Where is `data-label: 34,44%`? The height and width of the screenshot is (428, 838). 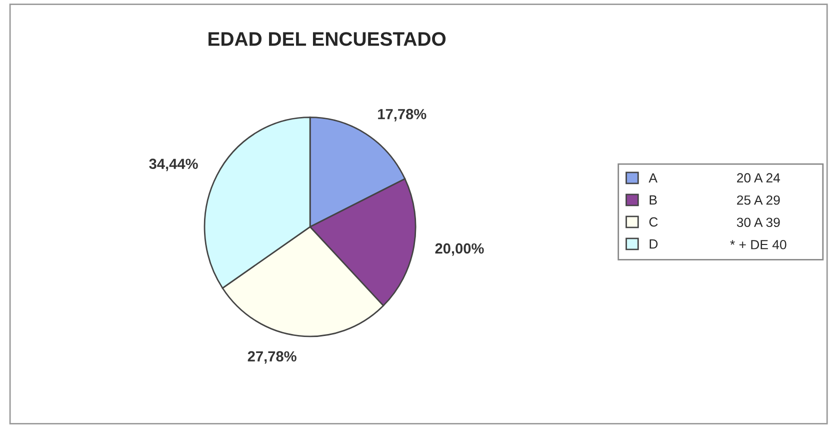
data-label: 34,44% is located at coordinates (173, 165).